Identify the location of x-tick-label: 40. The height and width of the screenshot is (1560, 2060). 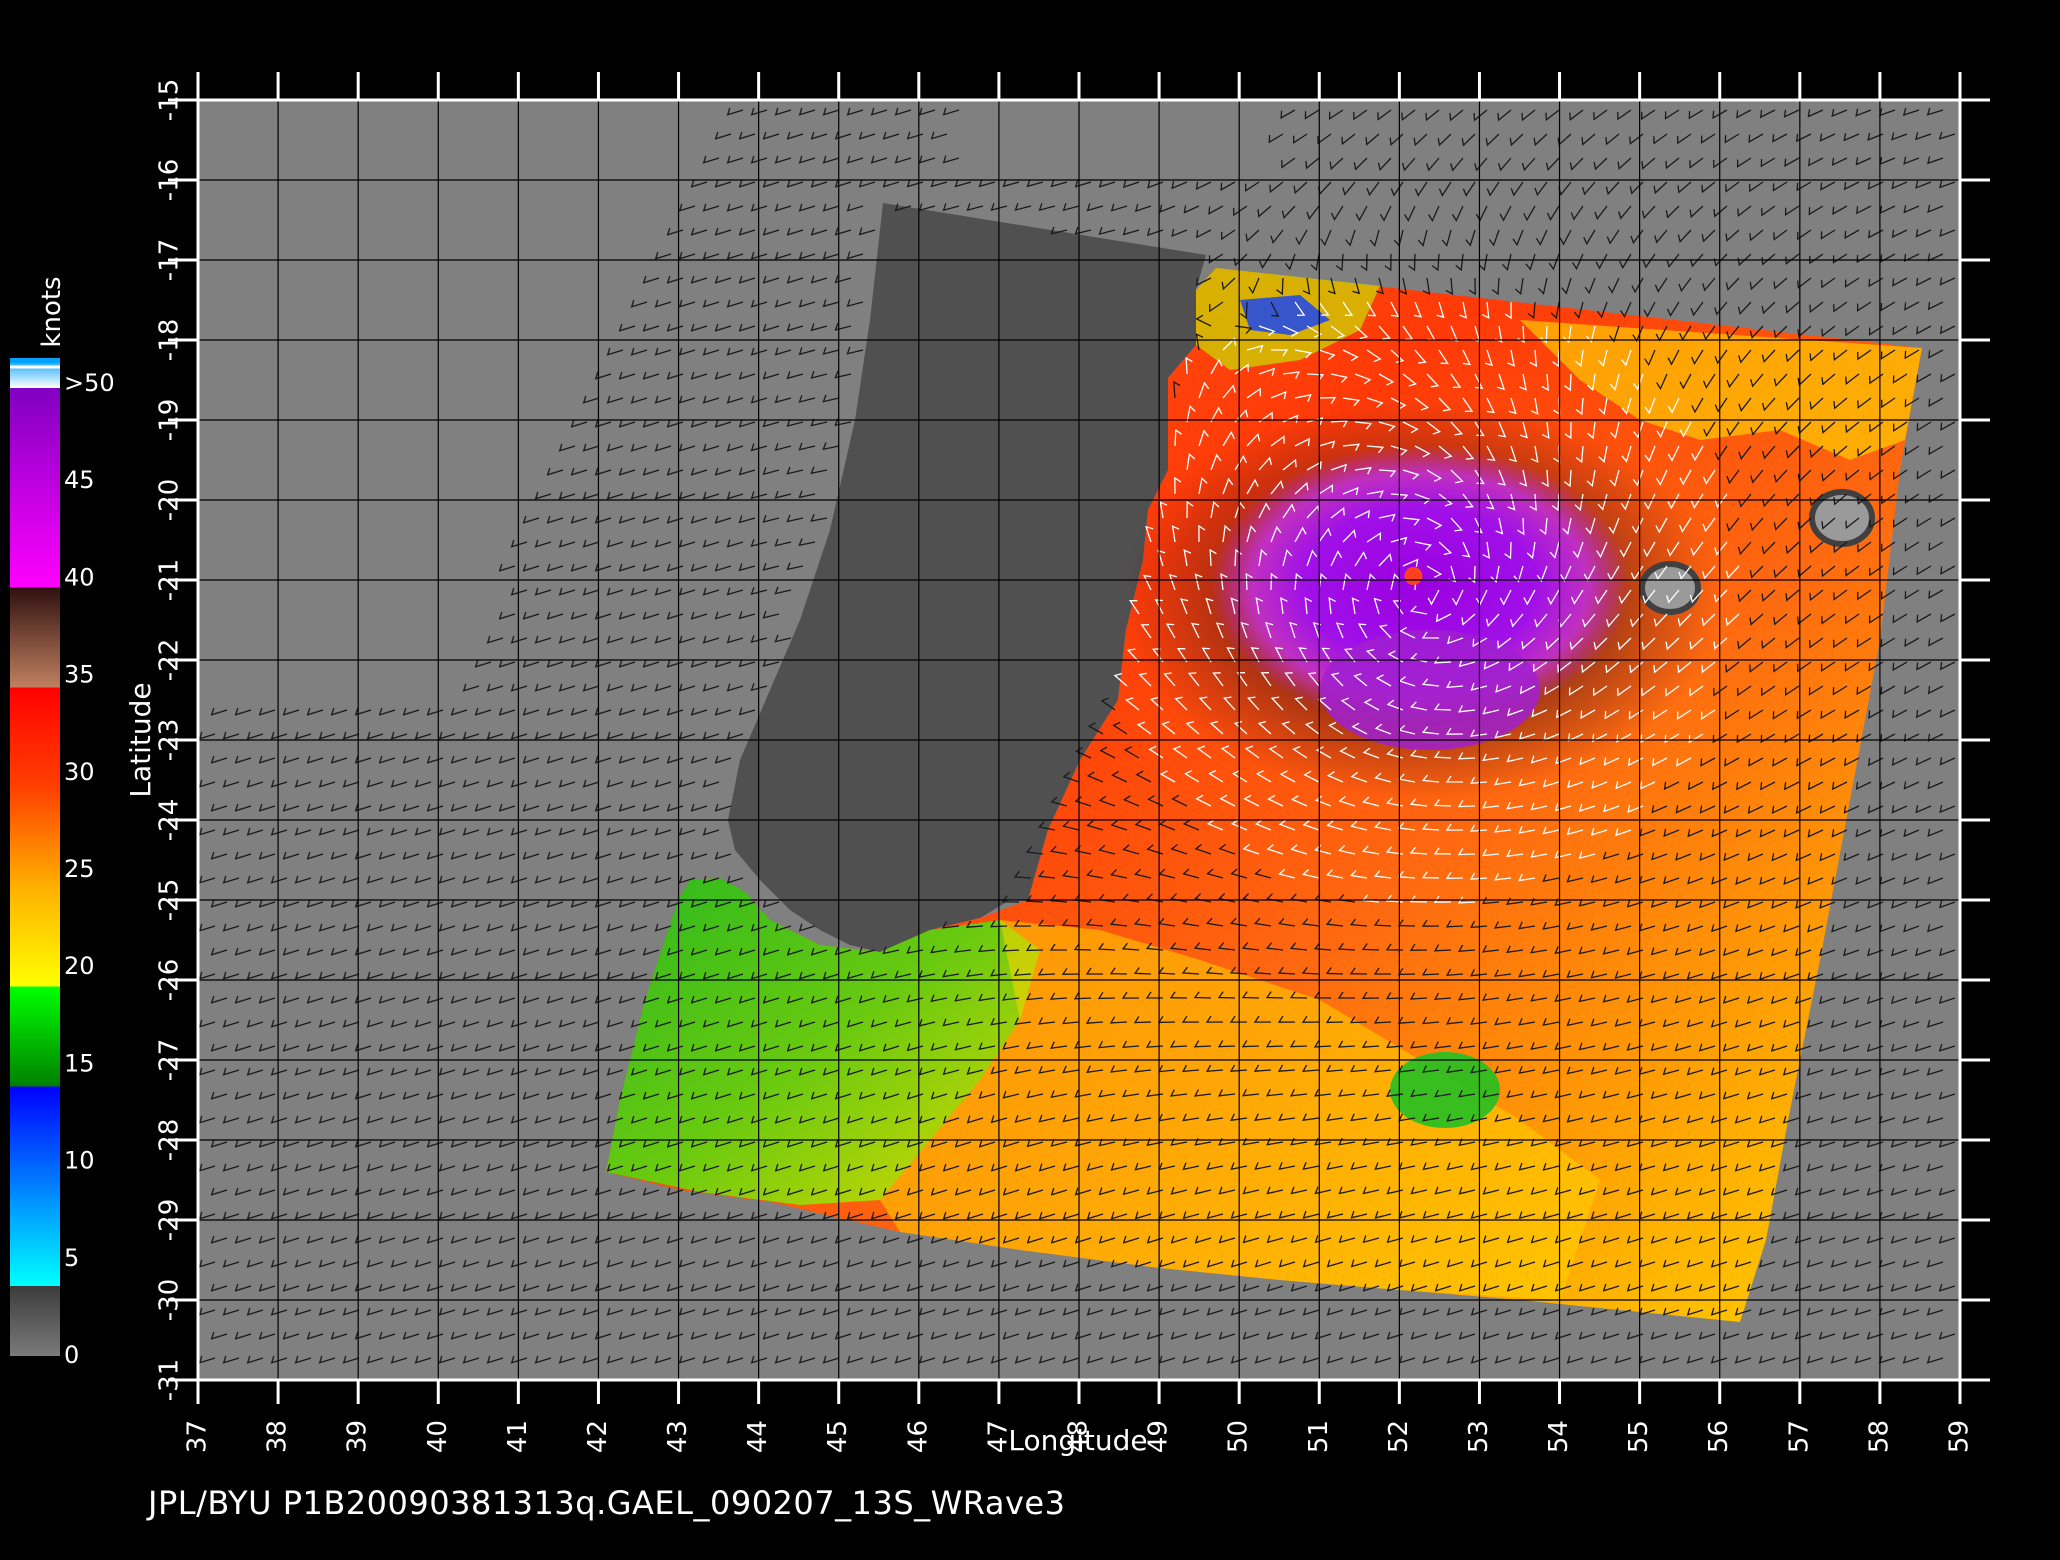
(438, 1436).